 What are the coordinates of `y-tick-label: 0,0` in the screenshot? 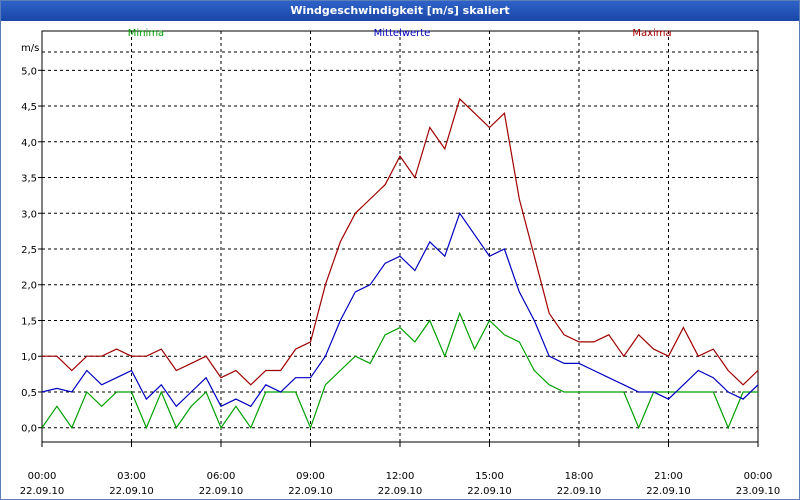 It's located at (29, 429).